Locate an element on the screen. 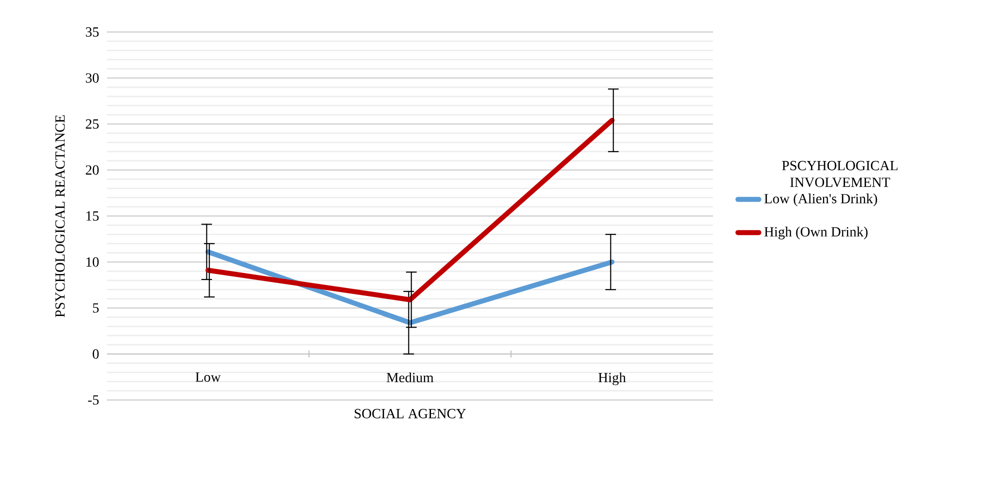 The height and width of the screenshot is (479, 987). y-tick-label: 35 is located at coordinates (92, 32).